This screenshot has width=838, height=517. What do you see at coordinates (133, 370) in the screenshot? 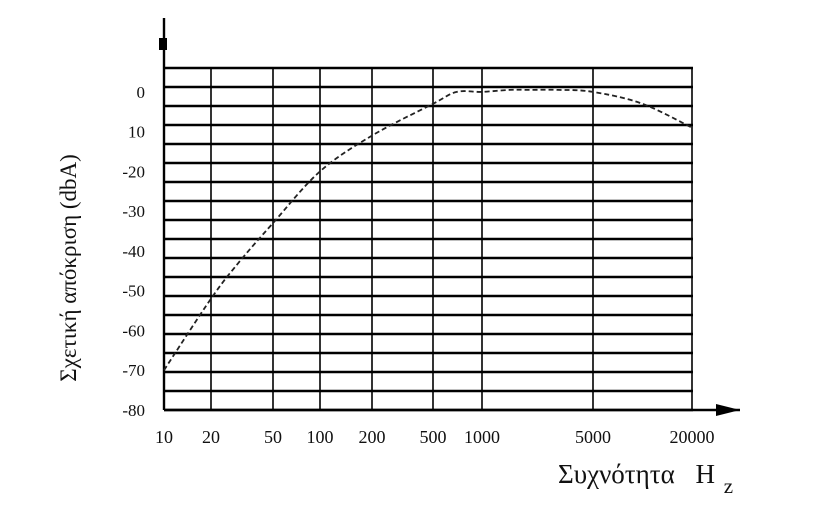
I see `y-tick-label: -70` at bounding box center [133, 370].